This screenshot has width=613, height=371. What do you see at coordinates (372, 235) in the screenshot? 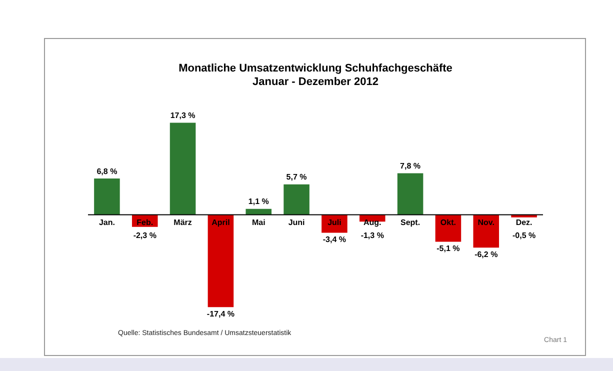
I see `data-label: -1,3 %` at bounding box center [372, 235].